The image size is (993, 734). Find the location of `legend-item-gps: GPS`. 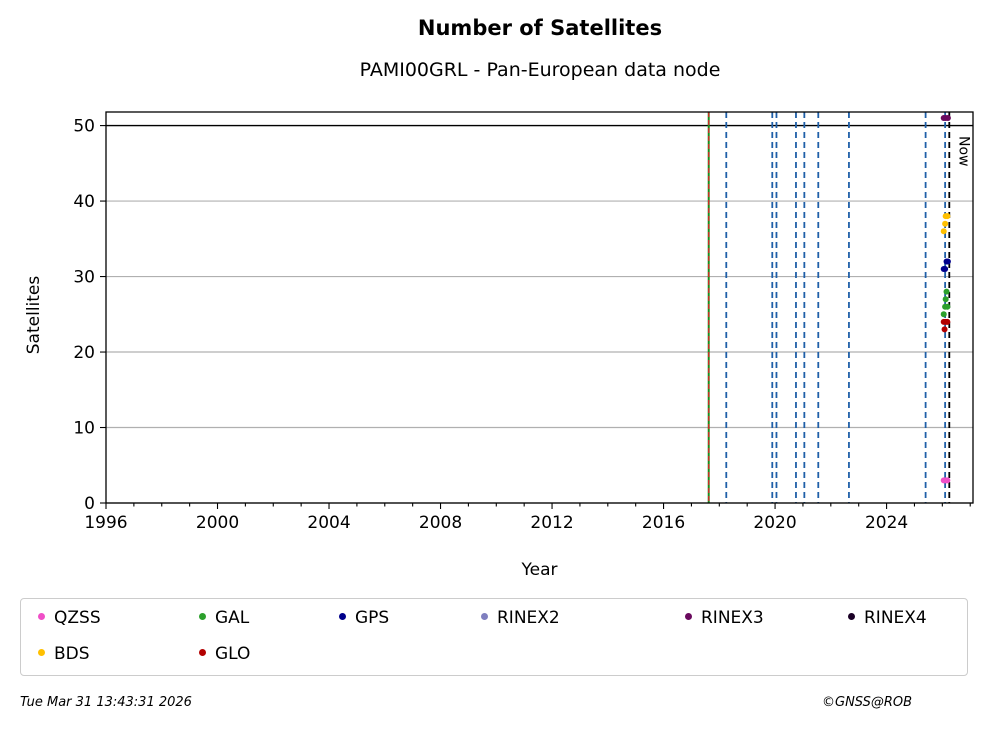

legend-item-gps: GPS is located at coordinates (364, 618).